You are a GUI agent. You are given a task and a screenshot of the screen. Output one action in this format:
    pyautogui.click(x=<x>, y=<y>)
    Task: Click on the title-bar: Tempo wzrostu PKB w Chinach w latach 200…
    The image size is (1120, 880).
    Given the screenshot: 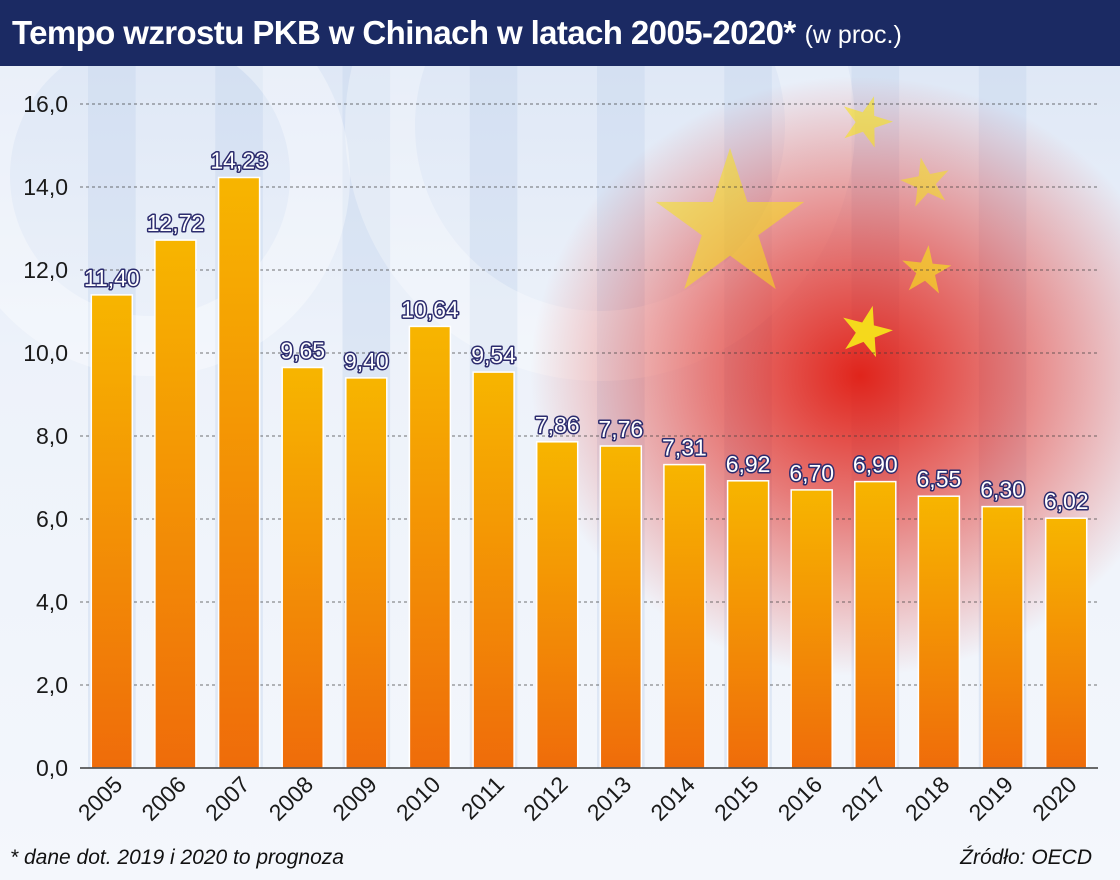 What is the action you would take?
    pyautogui.click(x=560, y=33)
    